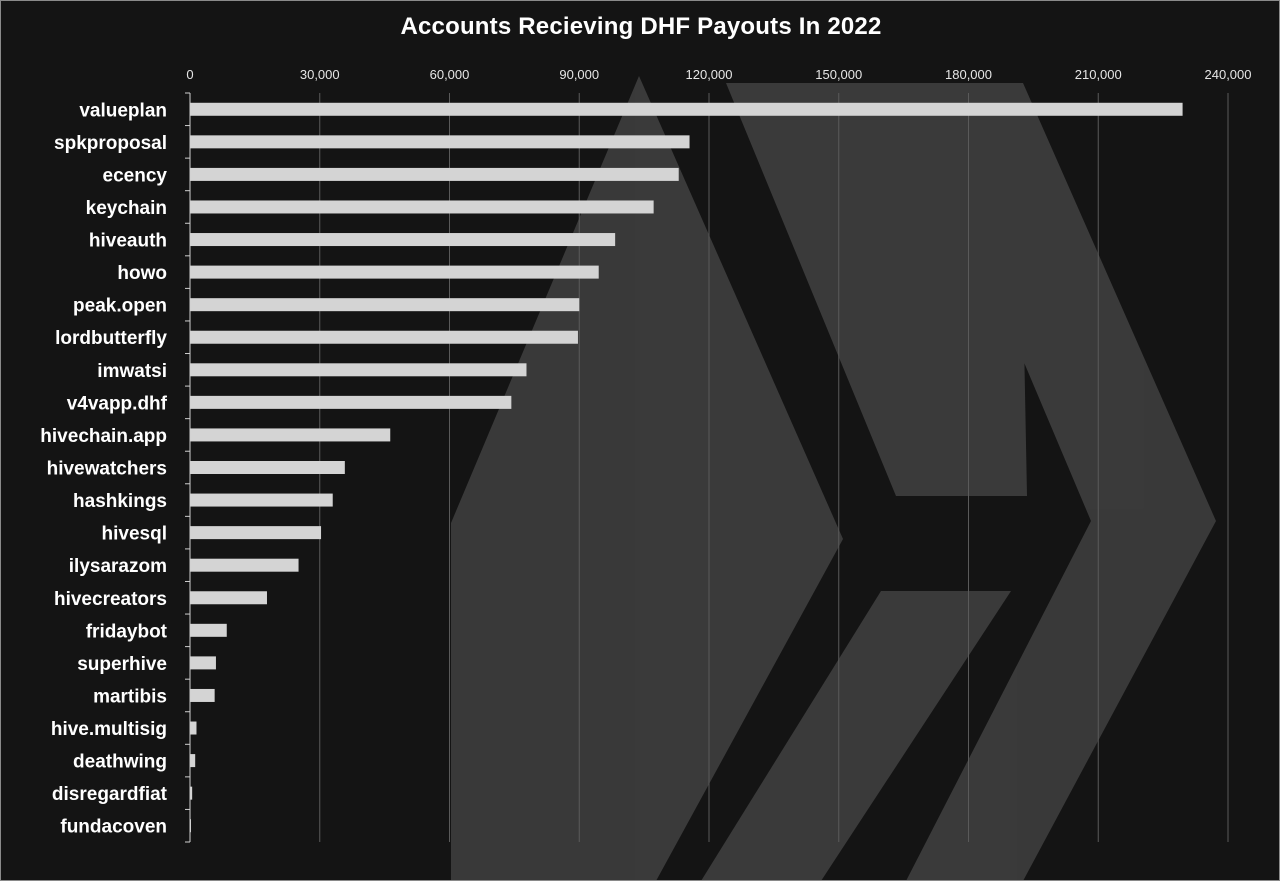 This screenshot has height=881, width=1280. I want to click on bar-hiveauth, so click(403, 240).